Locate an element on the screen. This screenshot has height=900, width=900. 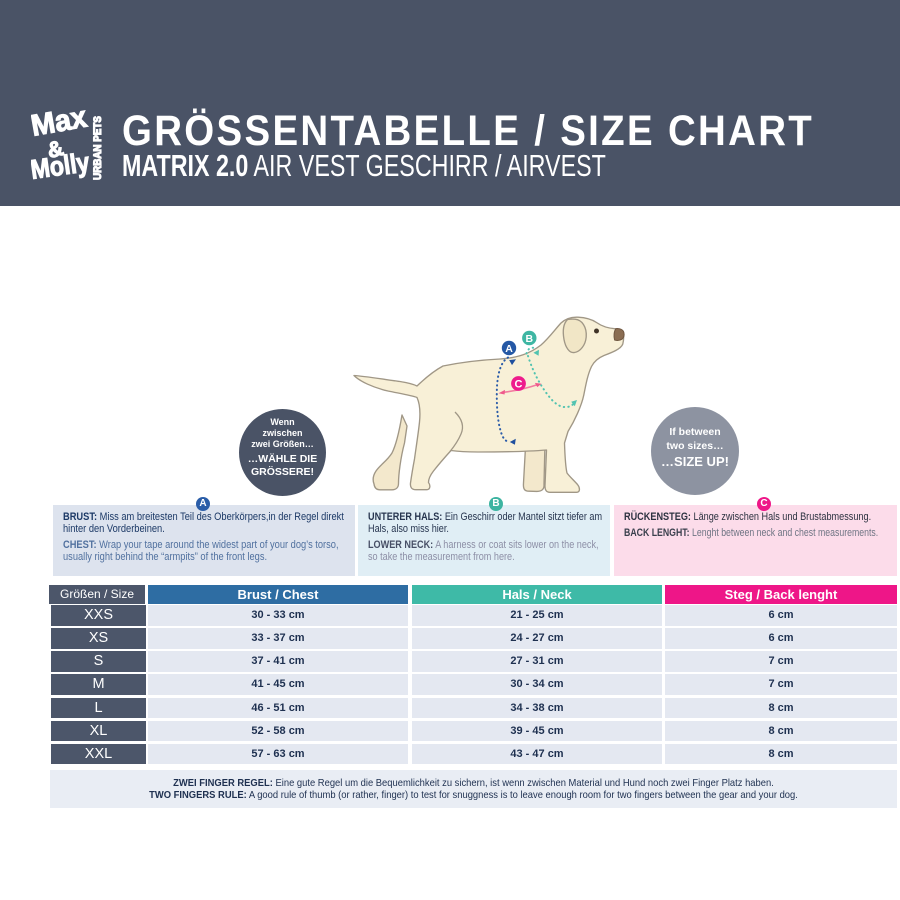
svg-text: Max is located at coordinates (60, 125).